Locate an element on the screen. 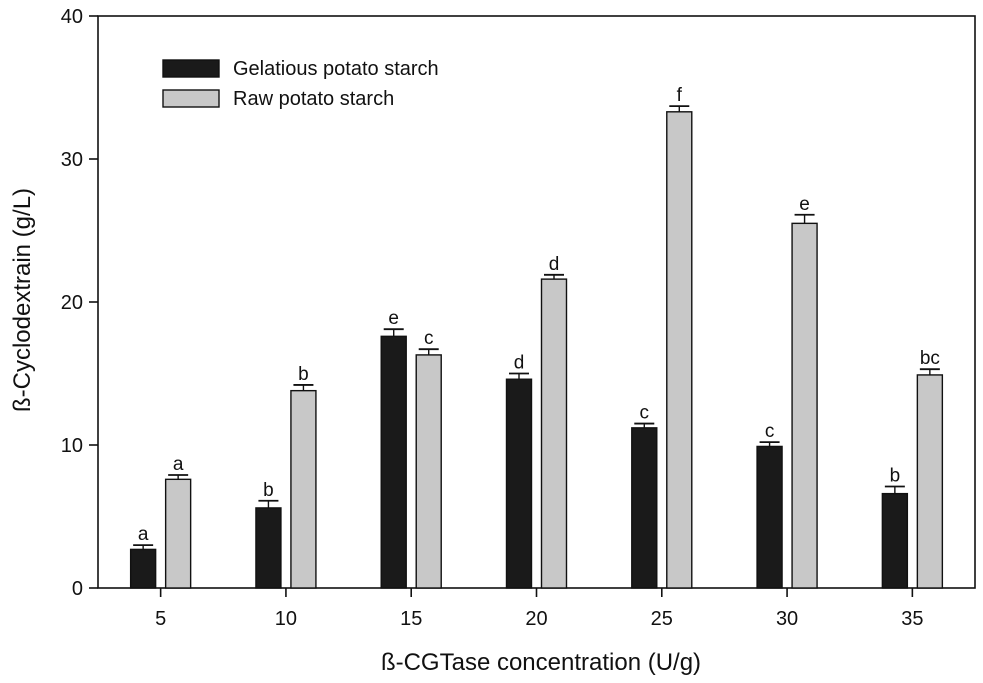  legend: Gelatious potato starch Raw potato starch is located at coordinates (300, 84).